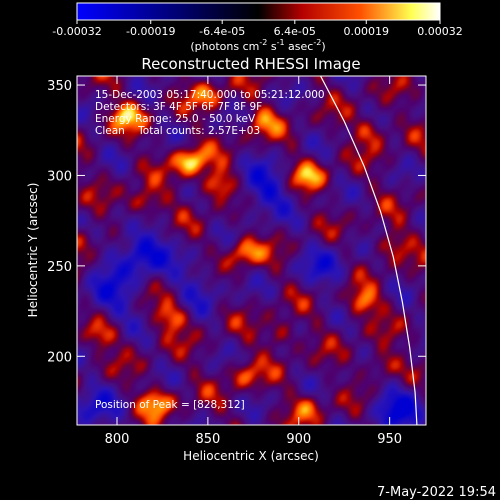 This screenshot has height=500, width=500. What do you see at coordinates (207, 439) in the screenshot?
I see `x-tick-label: 850` at bounding box center [207, 439].